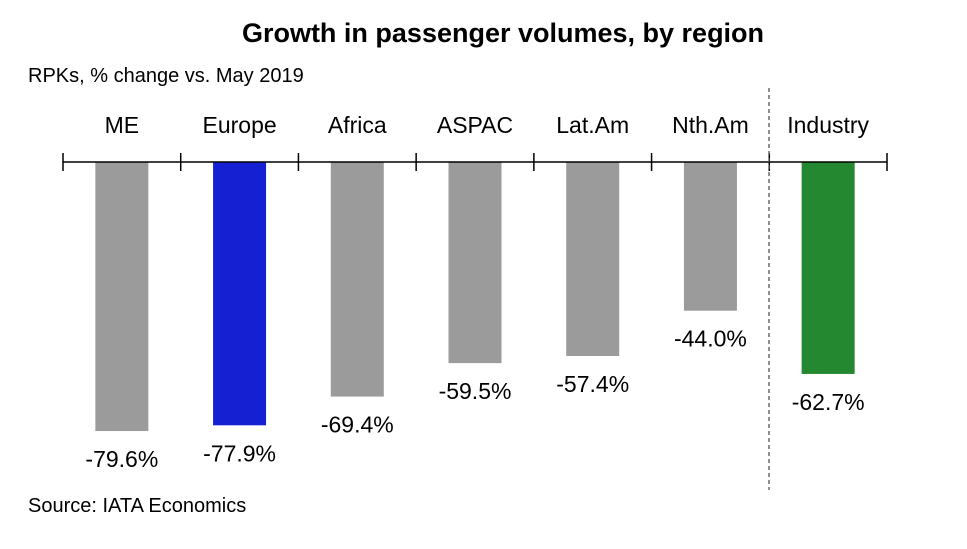  I want to click on bar-latam, so click(593, 259).